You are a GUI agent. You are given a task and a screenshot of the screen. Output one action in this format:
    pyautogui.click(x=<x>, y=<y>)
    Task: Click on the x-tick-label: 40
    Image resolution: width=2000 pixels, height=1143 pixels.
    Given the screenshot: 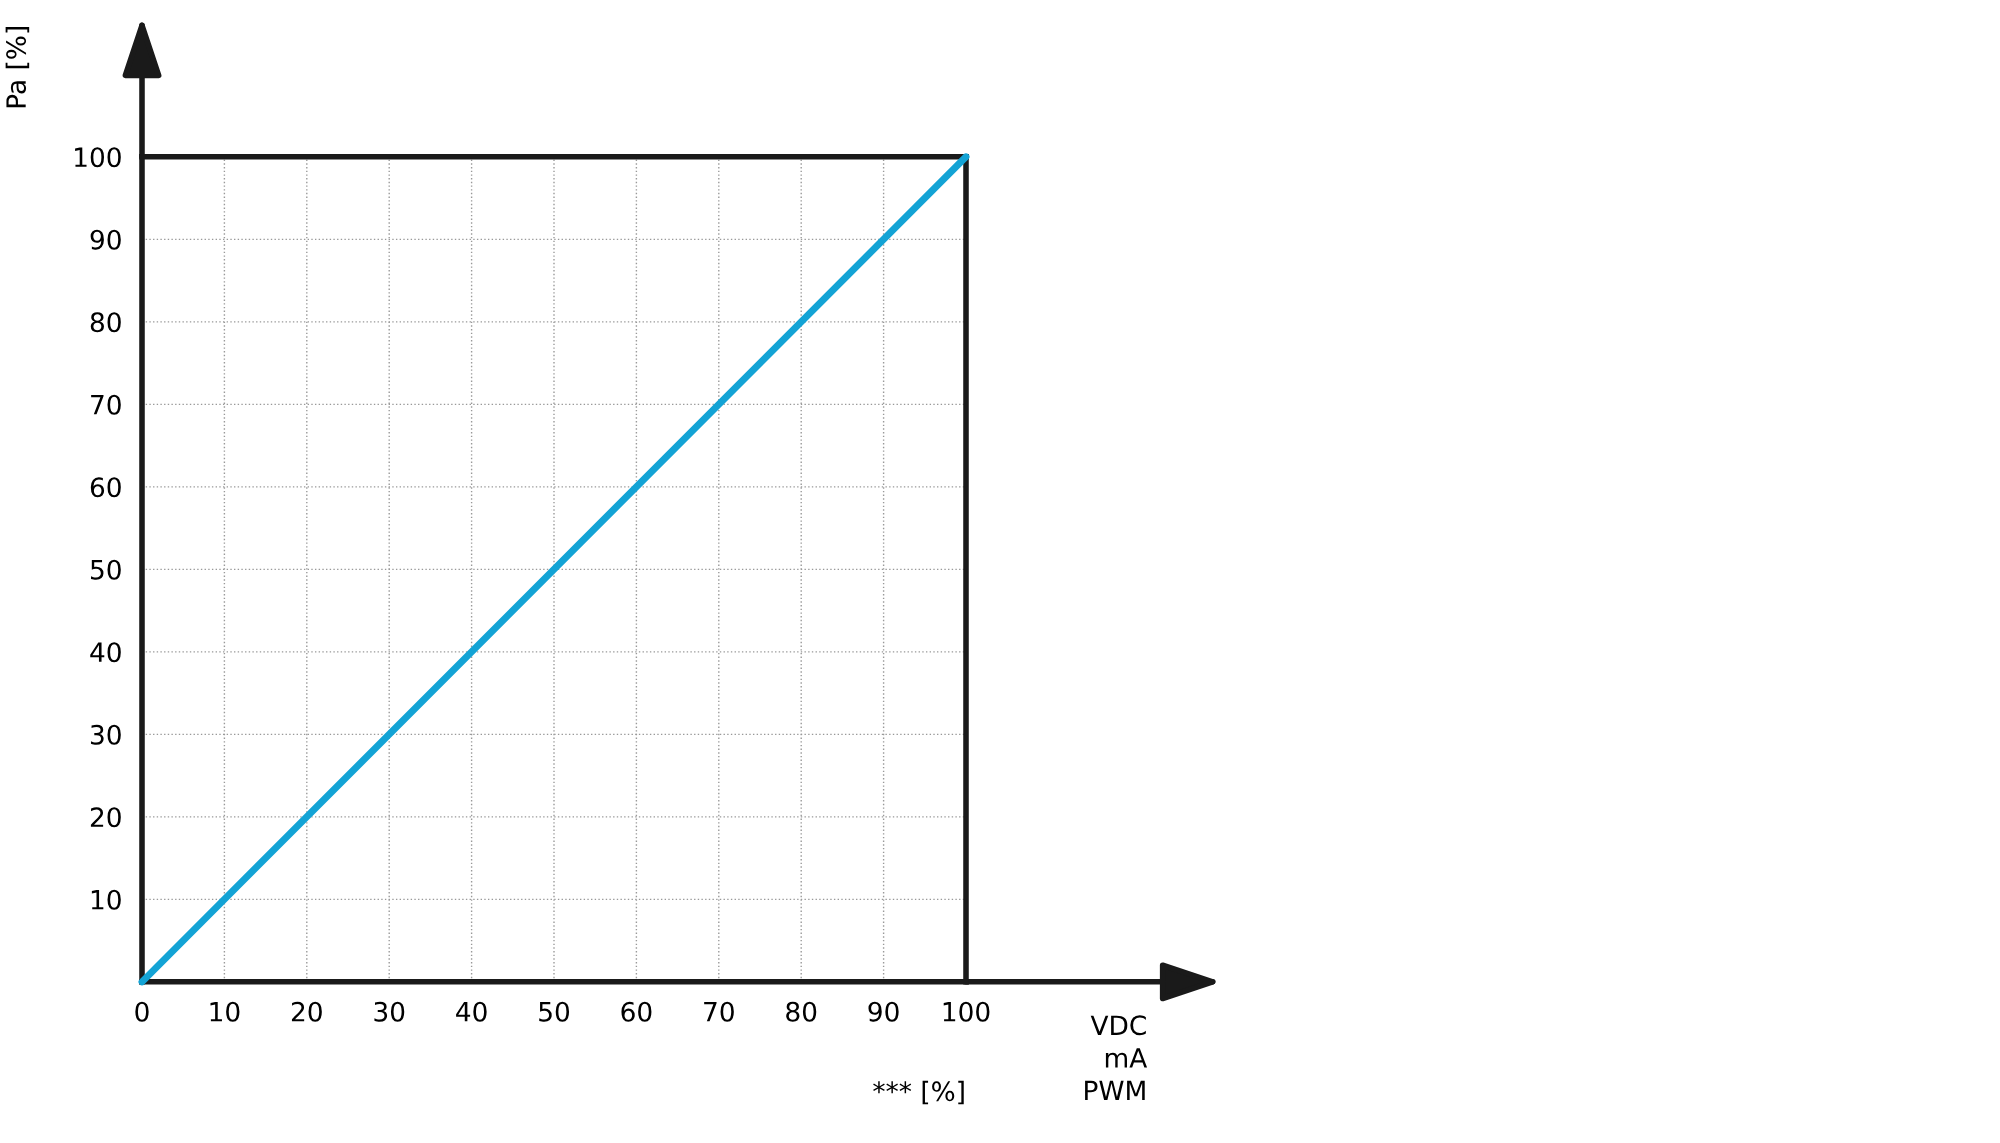 What is the action you would take?
    pyautogui.click(x=471, y=1011)
    